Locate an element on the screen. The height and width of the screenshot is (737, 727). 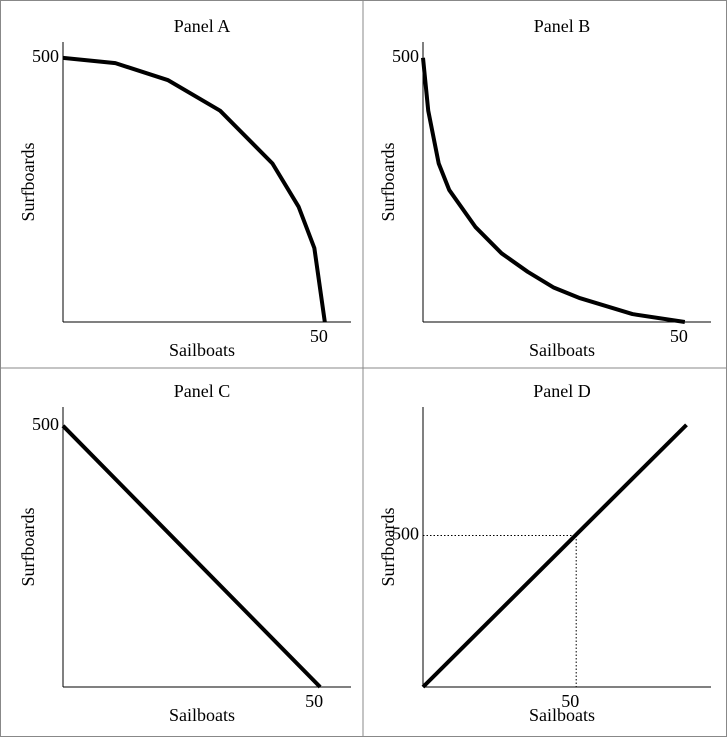
panel-title: Panel D is located at coordinates (562, 391).